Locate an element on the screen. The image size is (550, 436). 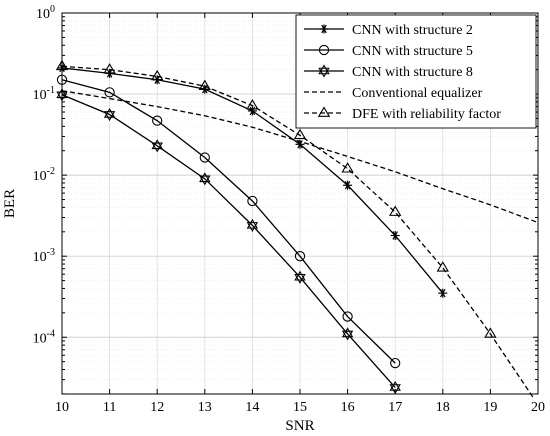
x-tick-label: 20 is located at coordinates (538, 407).